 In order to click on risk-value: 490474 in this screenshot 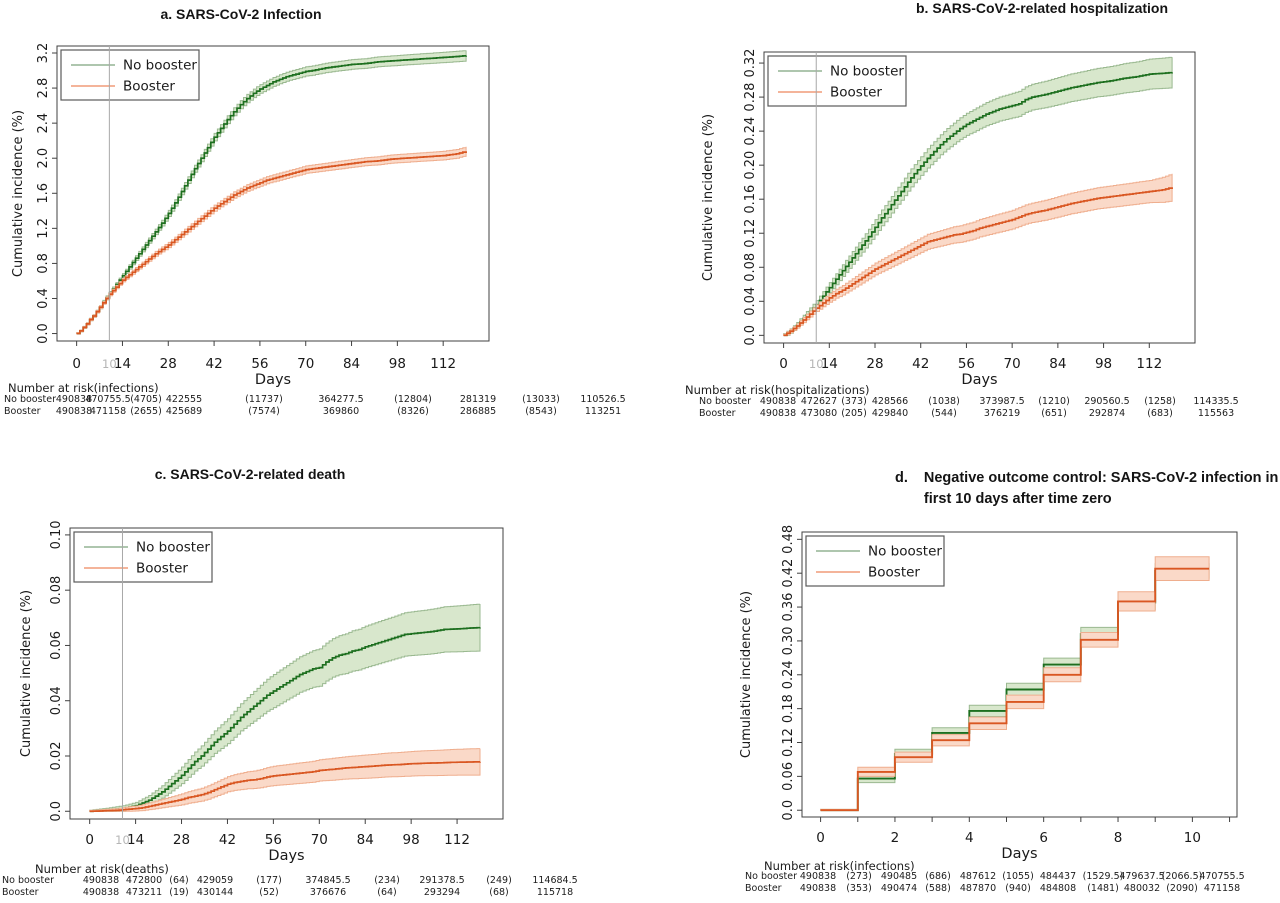, I will do `click(899, 888)`.